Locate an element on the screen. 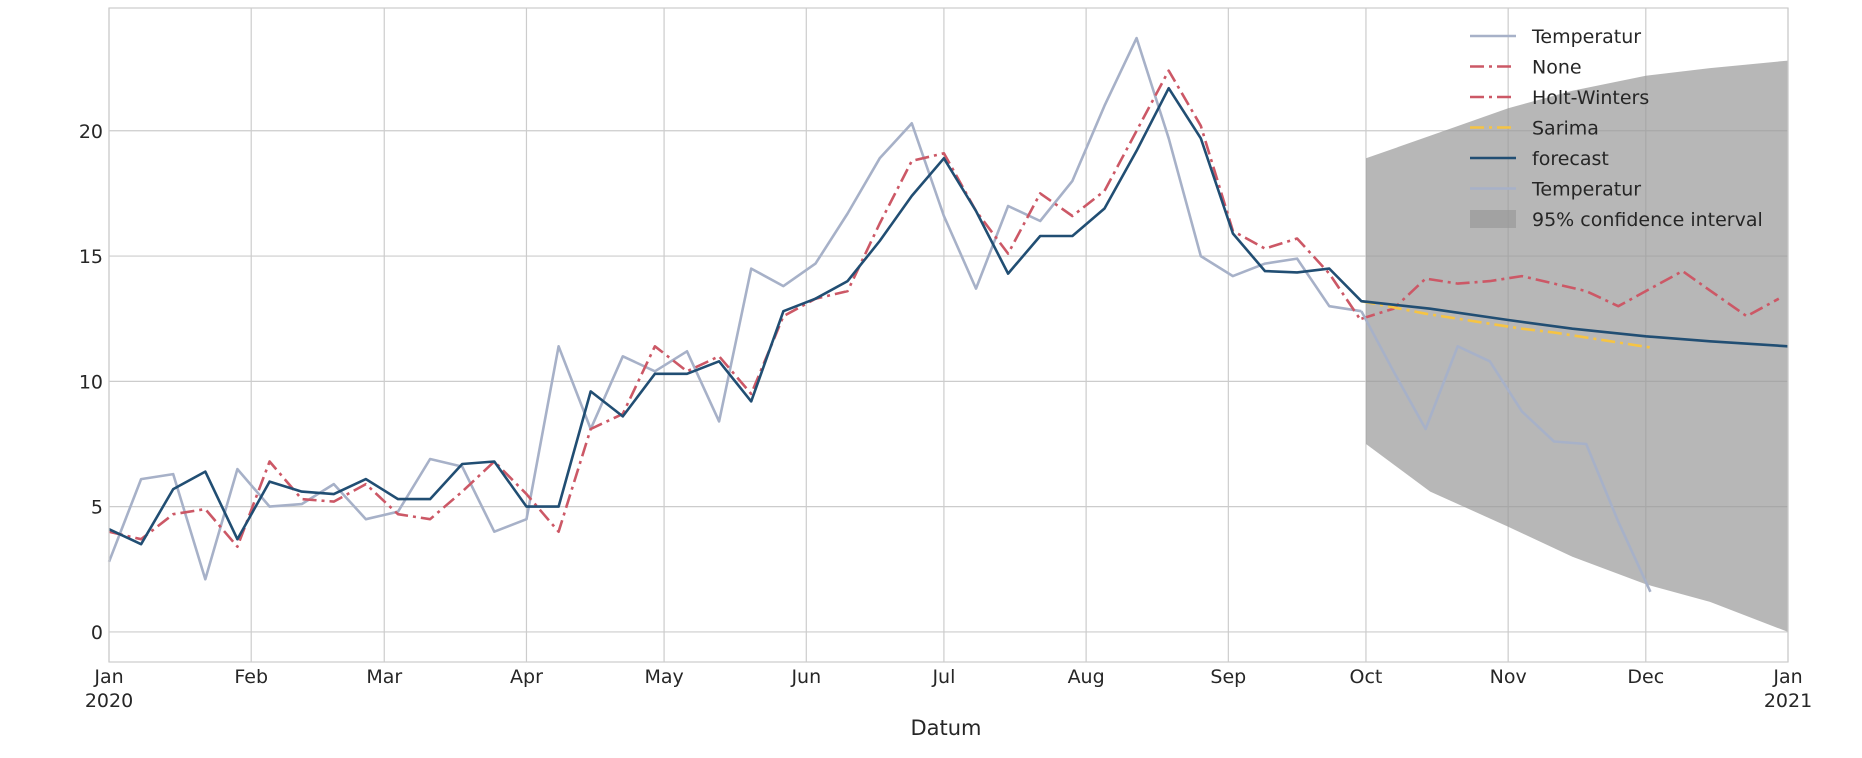  legend-item: Sarima is located at coordinates (1534, 129).